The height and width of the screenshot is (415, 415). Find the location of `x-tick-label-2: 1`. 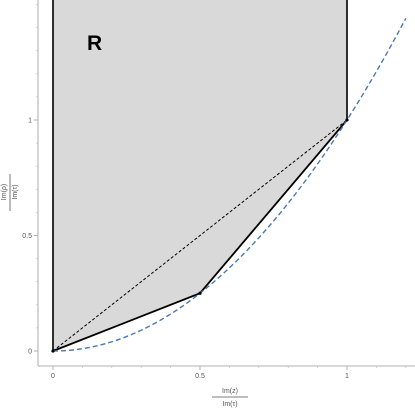

x-tick-label-2: 1 is located at coordinates (347, 376).